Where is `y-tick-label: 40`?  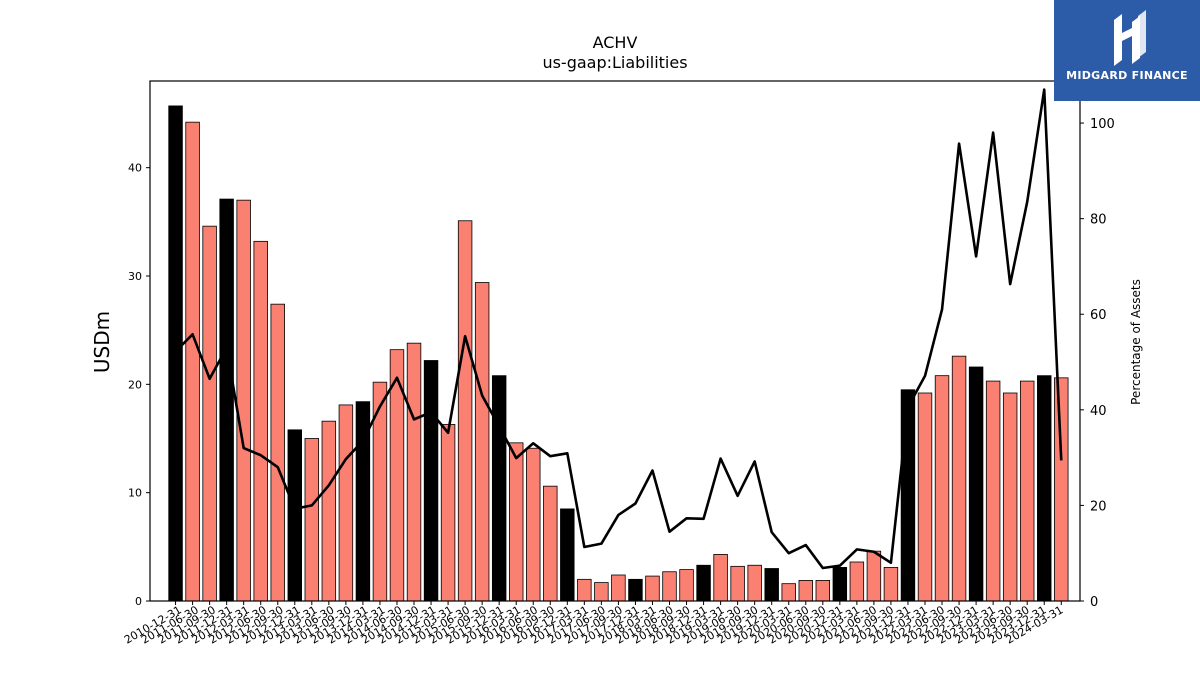 y-tick-label: 40 is located at coordinates (135, 168).